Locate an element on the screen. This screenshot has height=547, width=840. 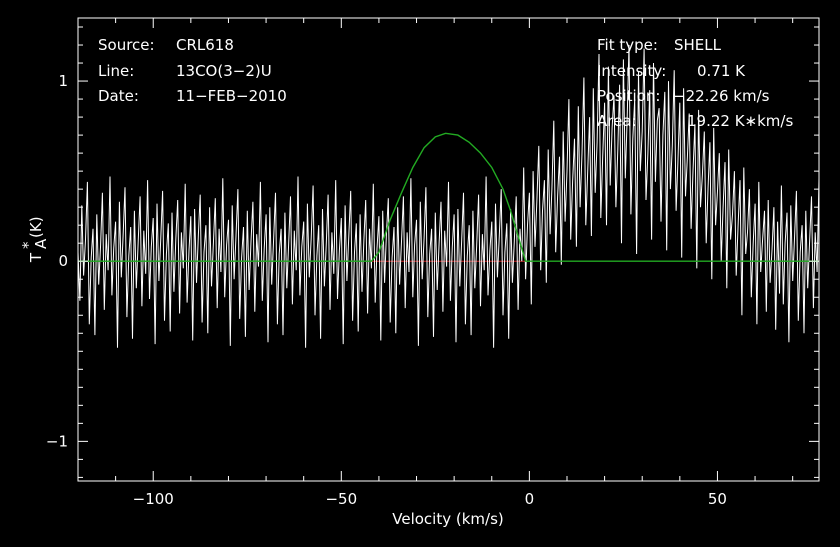
info-date-label: Date: is located at coordinates (118, 96).